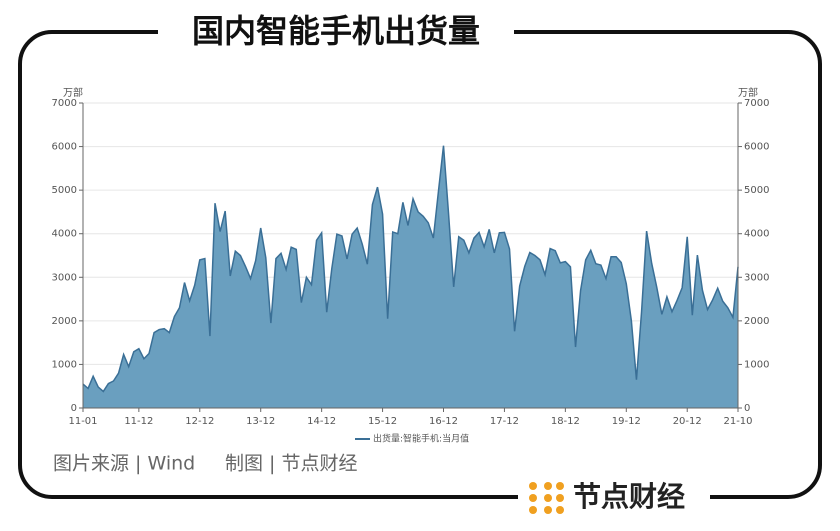 The image size is (840, 531). Describe the element at coordinates (756, 321) in the screenshot. I see `y2-tick-label: 2000` at that location.